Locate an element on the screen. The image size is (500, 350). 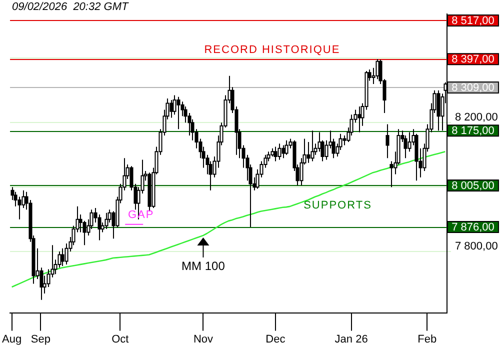
y-tick-label: 8 200,00 is located at coordinates (476, 118).